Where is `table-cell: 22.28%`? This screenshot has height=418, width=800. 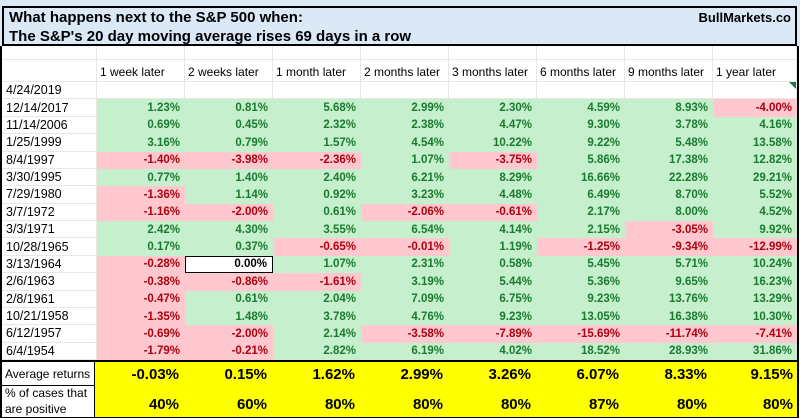 table-cell: 22.28% is located at coordinates (669, 177).